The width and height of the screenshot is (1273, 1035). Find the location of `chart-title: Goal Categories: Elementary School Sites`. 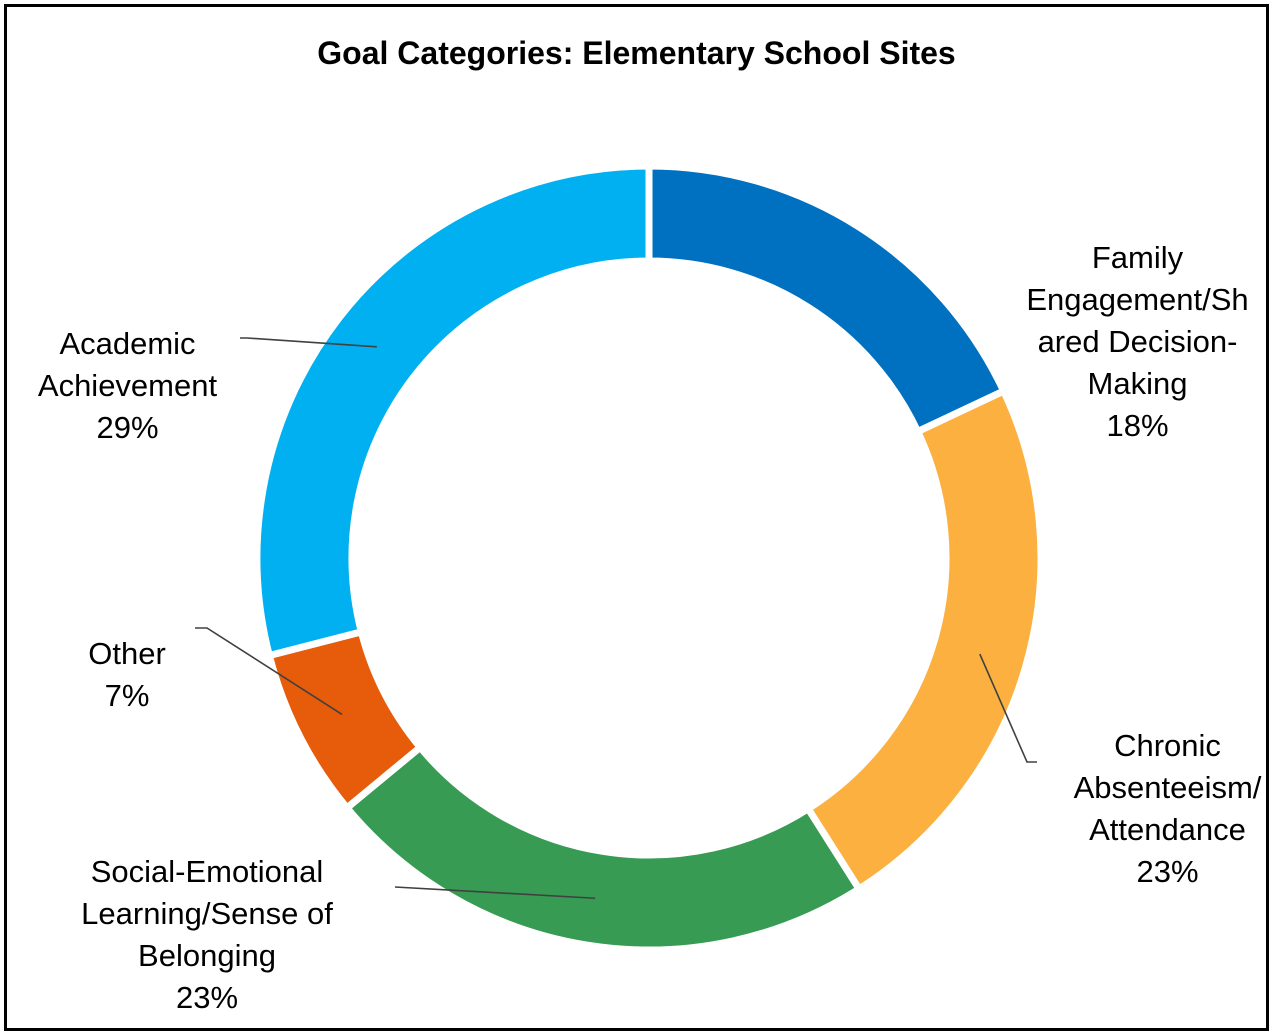

chart-title: Goal Categories: Elementary School Sites is located at coordinates (636, 53).